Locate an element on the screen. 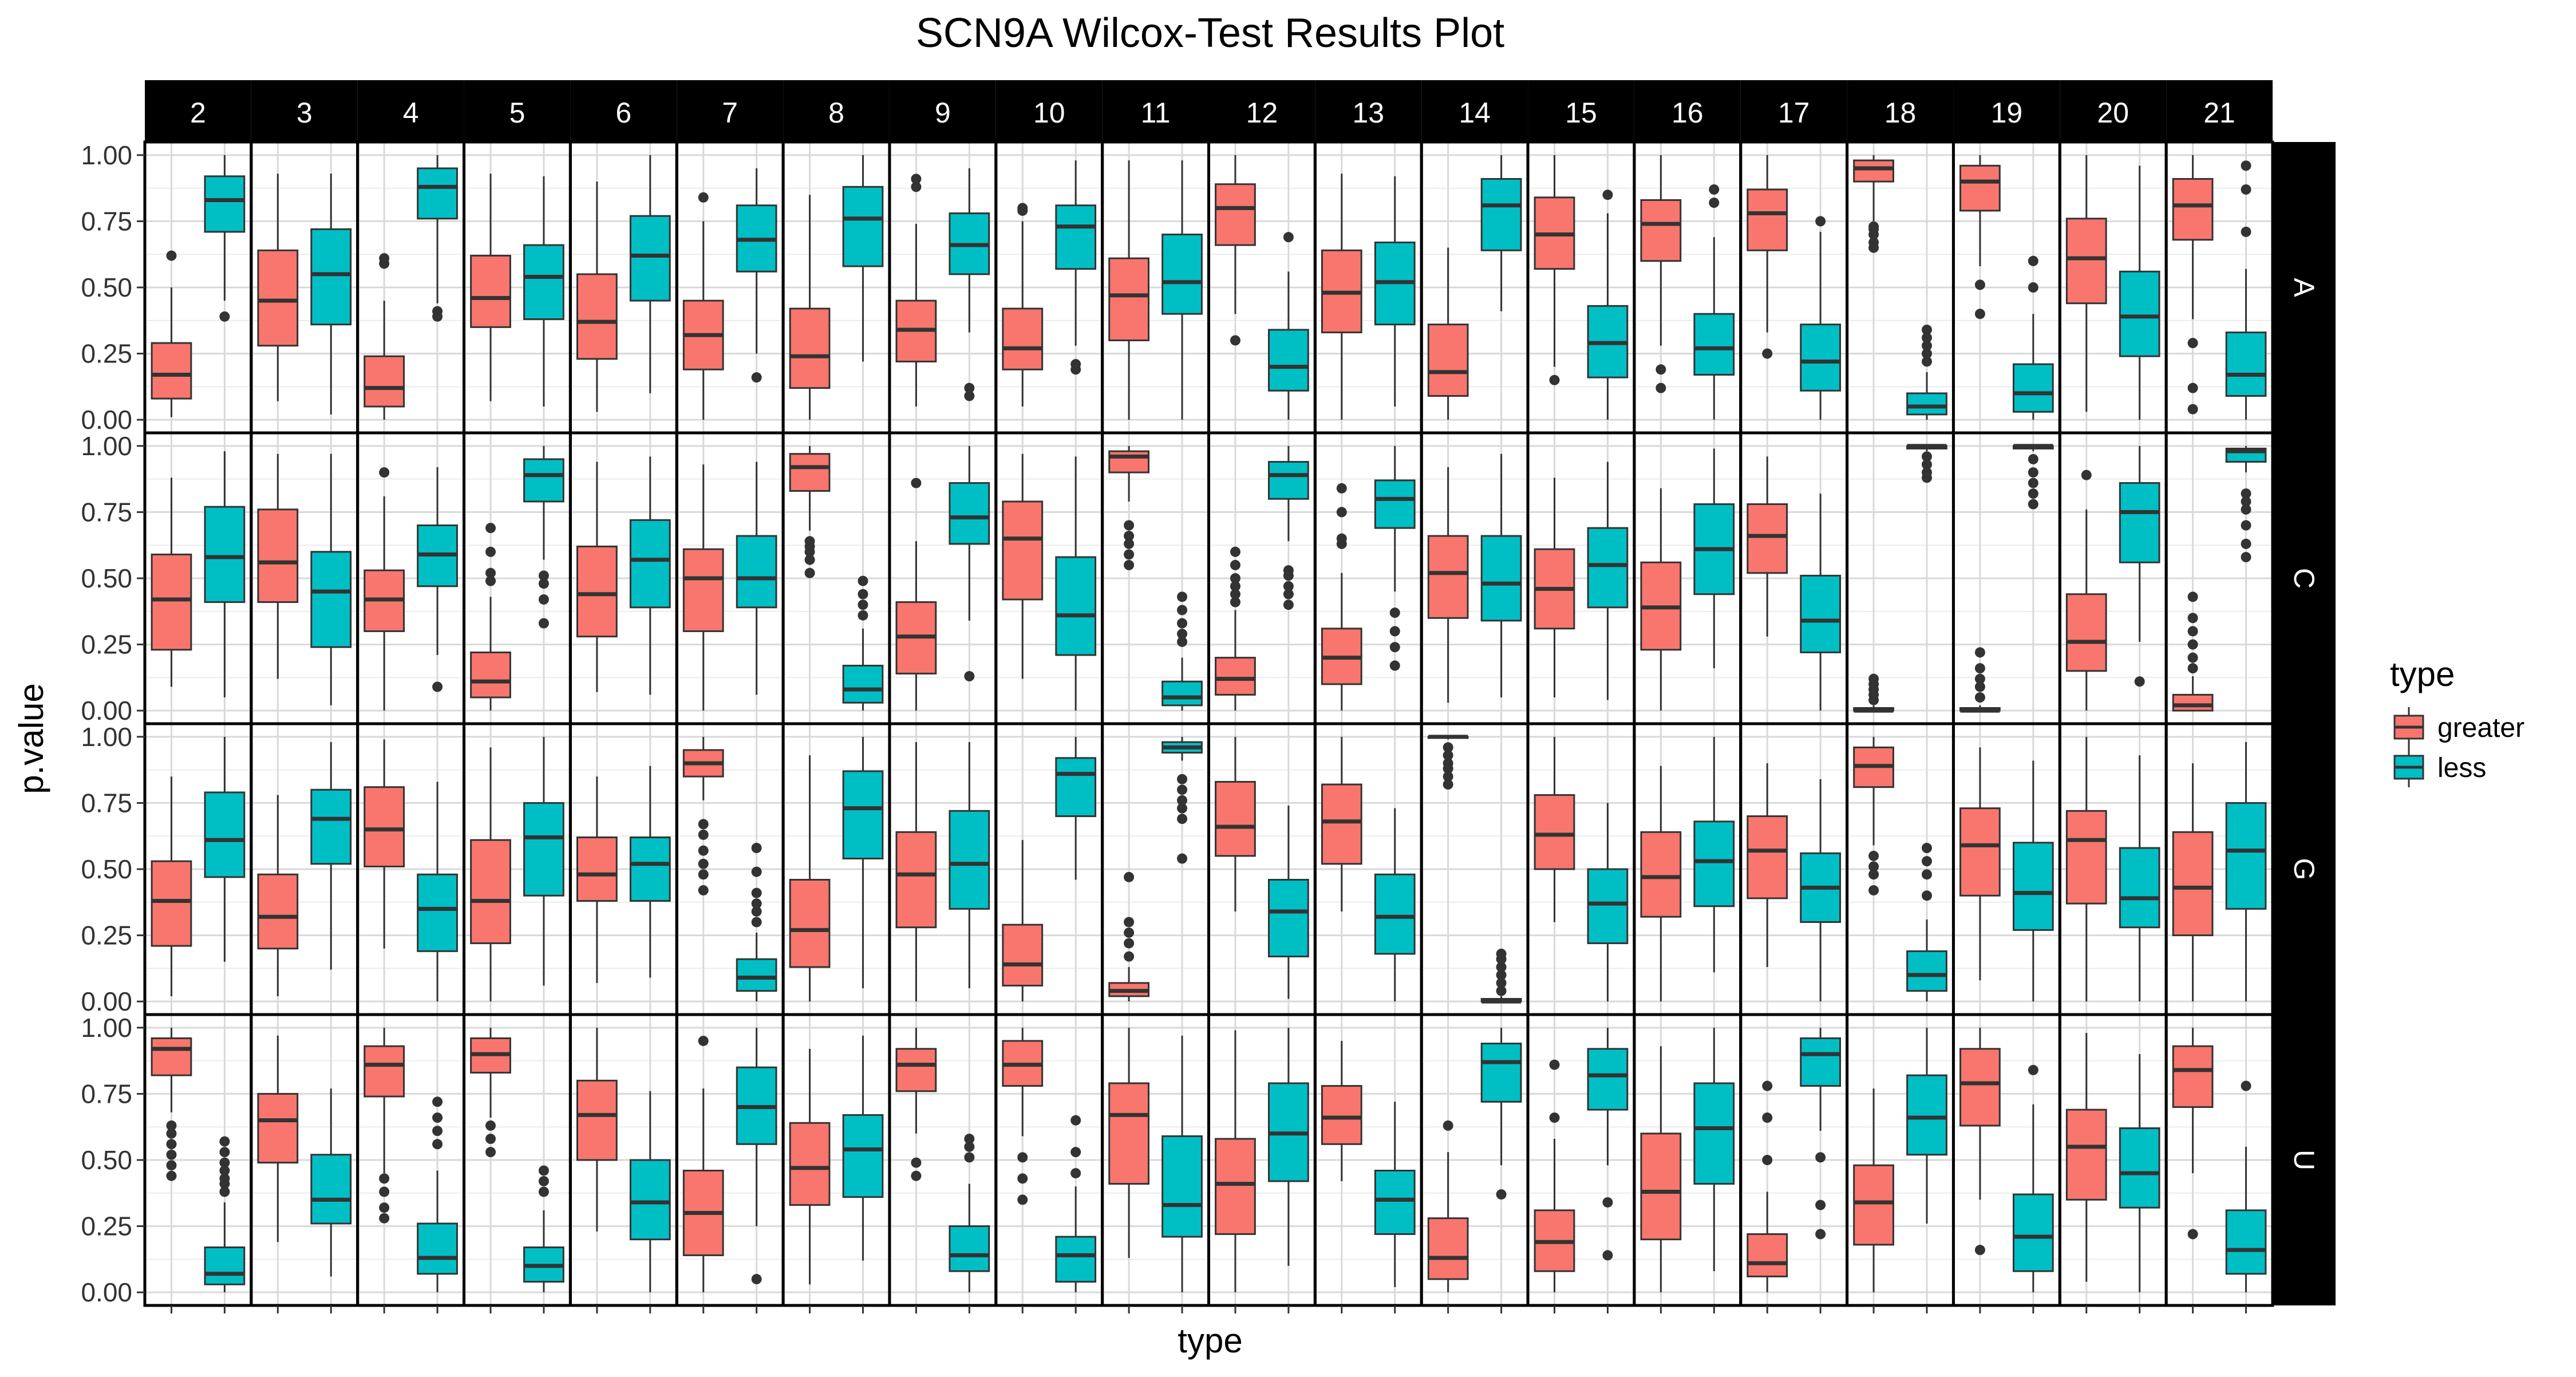 Image resolution: width=2576 pixels, height=1377 pixels. legend-label-greater: greater is located at coordinates (2480, 728).